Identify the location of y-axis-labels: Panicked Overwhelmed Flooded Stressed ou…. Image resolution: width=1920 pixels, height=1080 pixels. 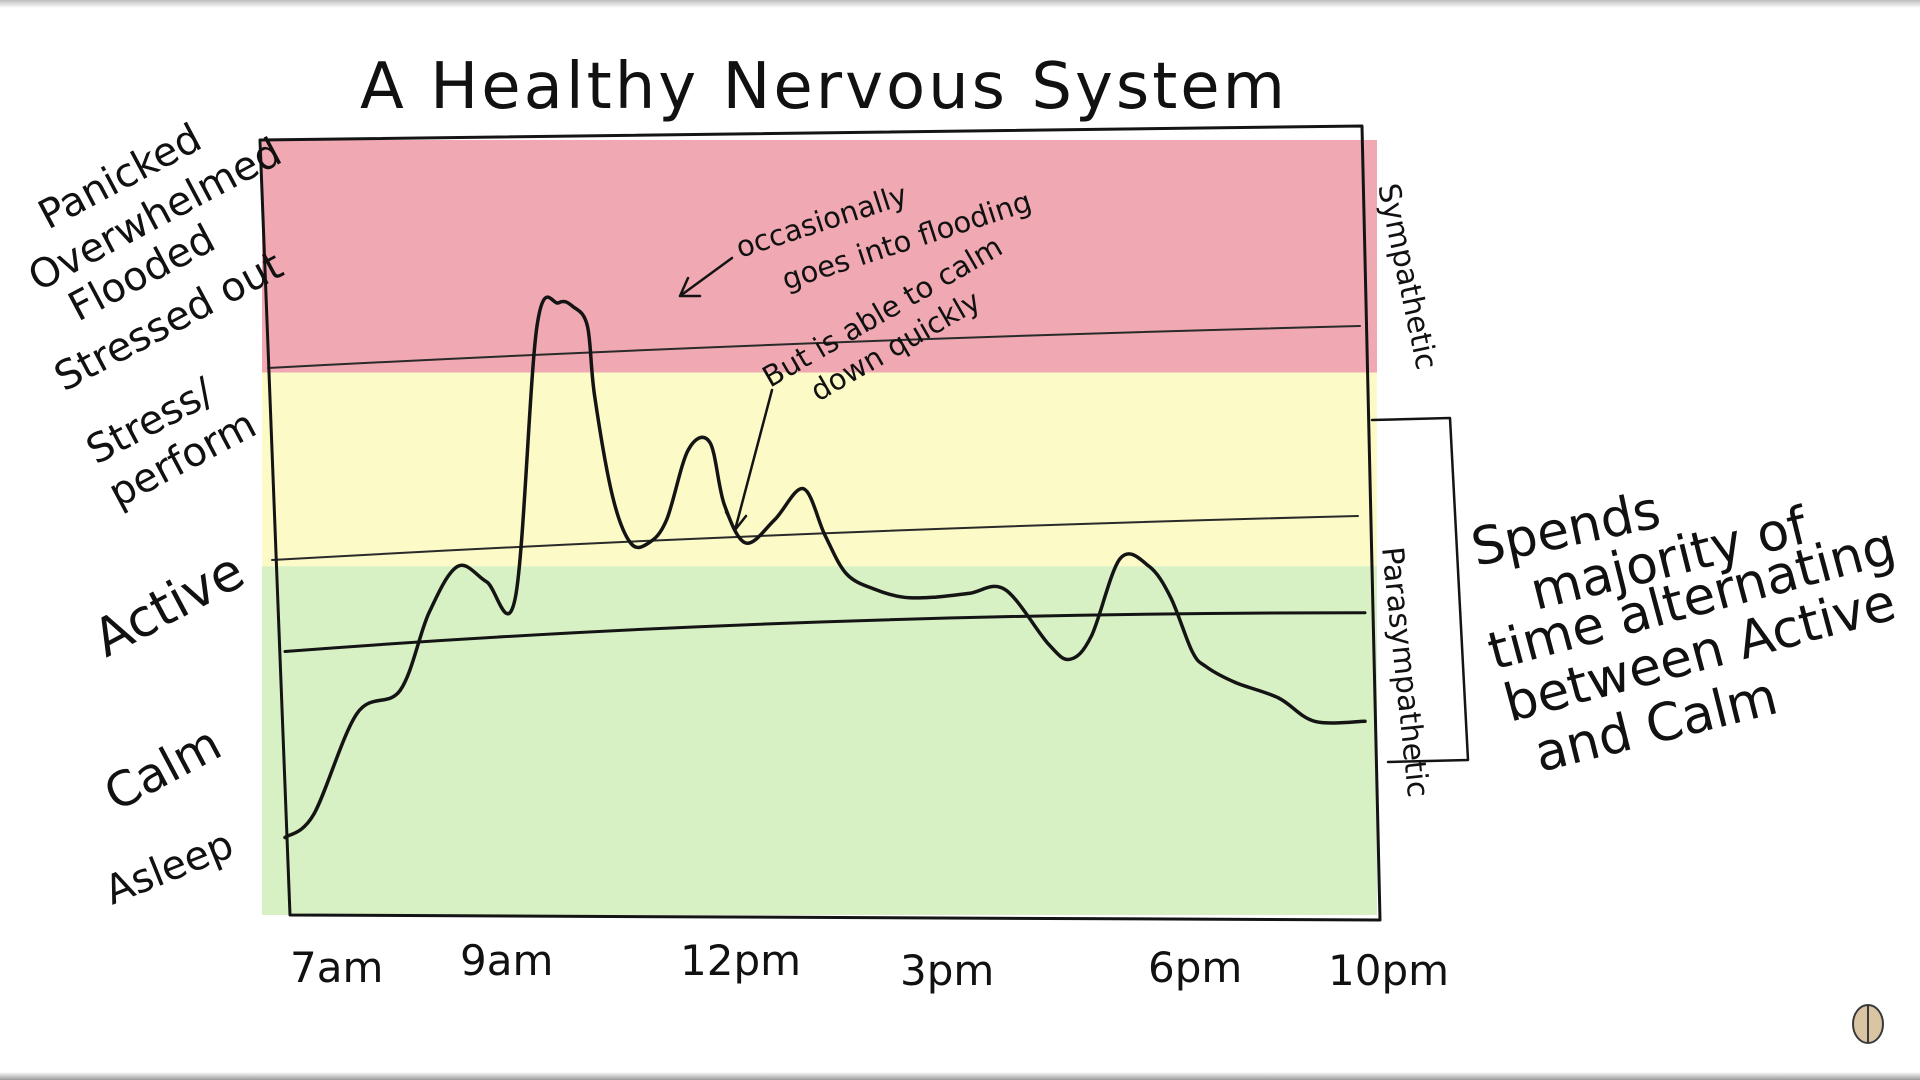
(155, 514).